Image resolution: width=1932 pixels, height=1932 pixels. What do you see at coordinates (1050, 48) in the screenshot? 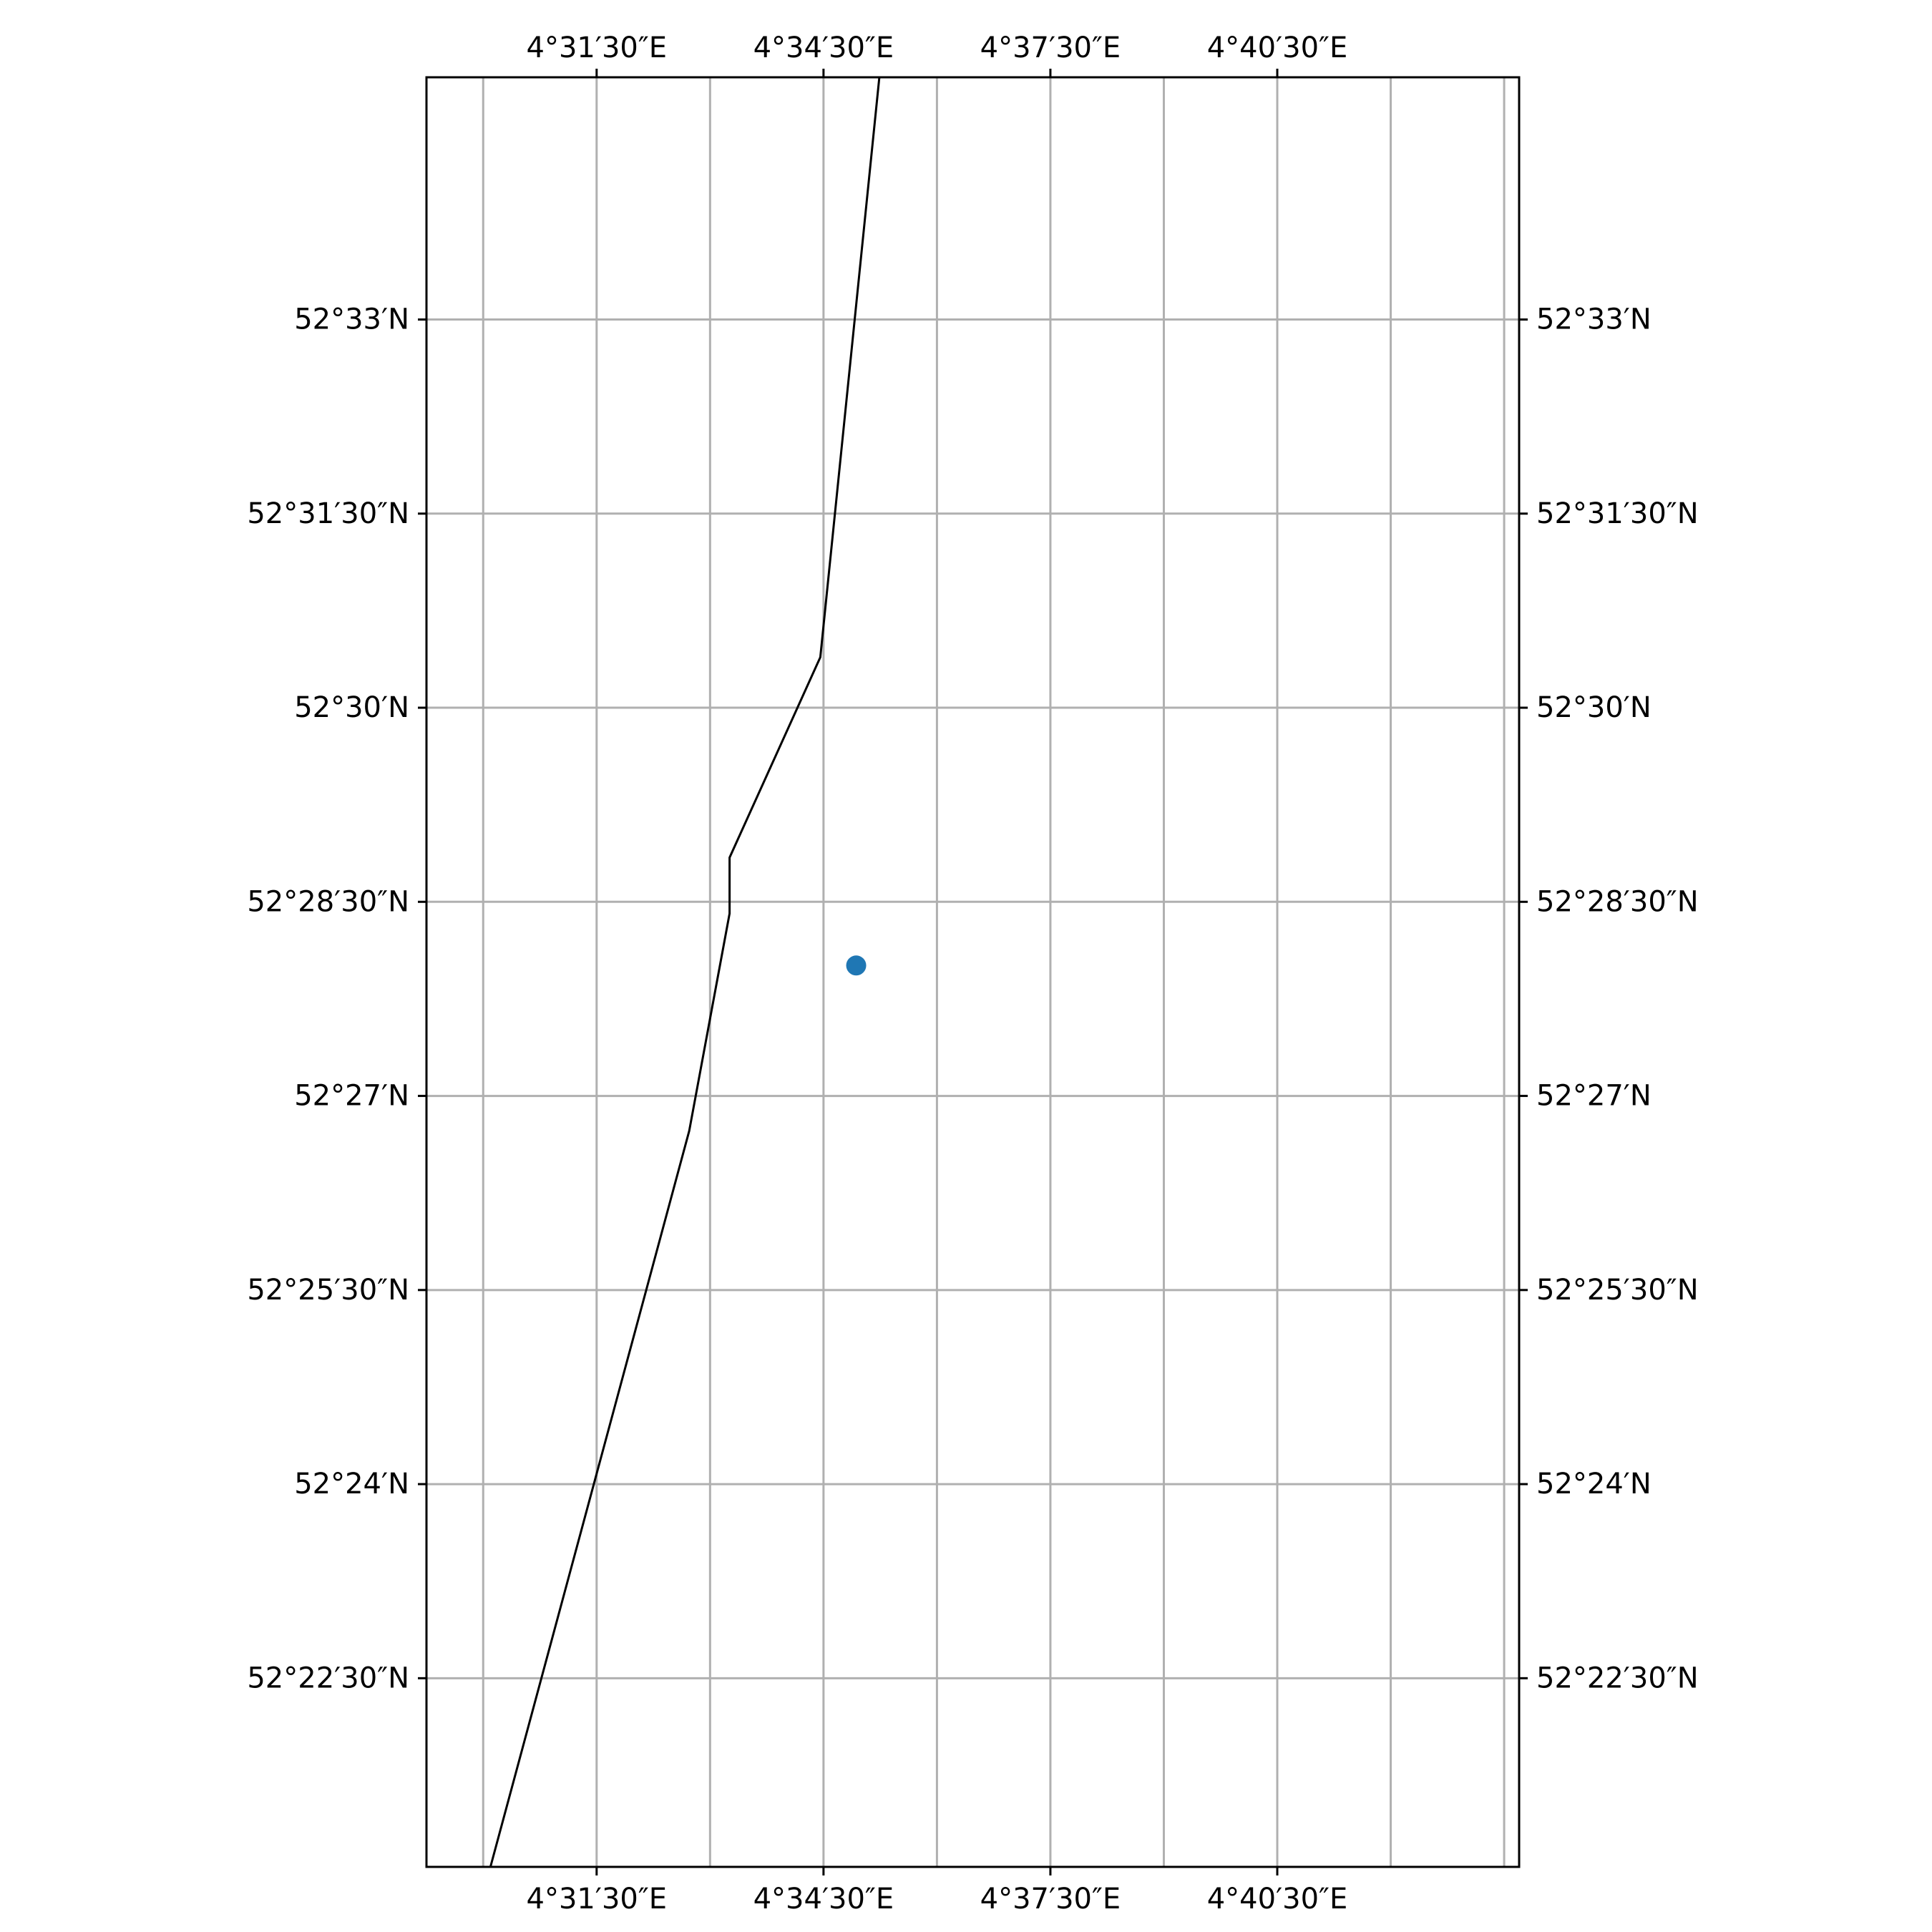
I see `lon-tick-label-top: 4°37′30″E` at bounding box center [1050, 48].